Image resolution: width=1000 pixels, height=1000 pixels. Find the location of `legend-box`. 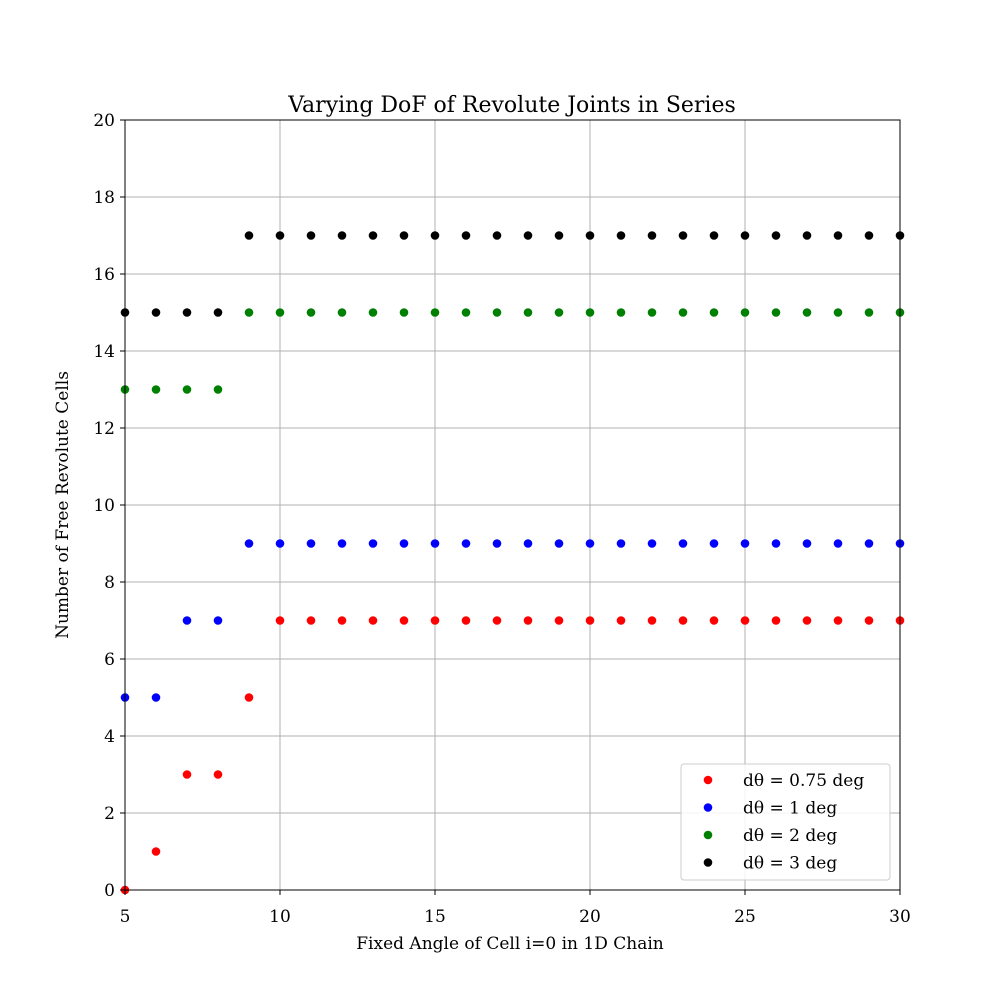

legend-box is located at coordinates (785, 822).